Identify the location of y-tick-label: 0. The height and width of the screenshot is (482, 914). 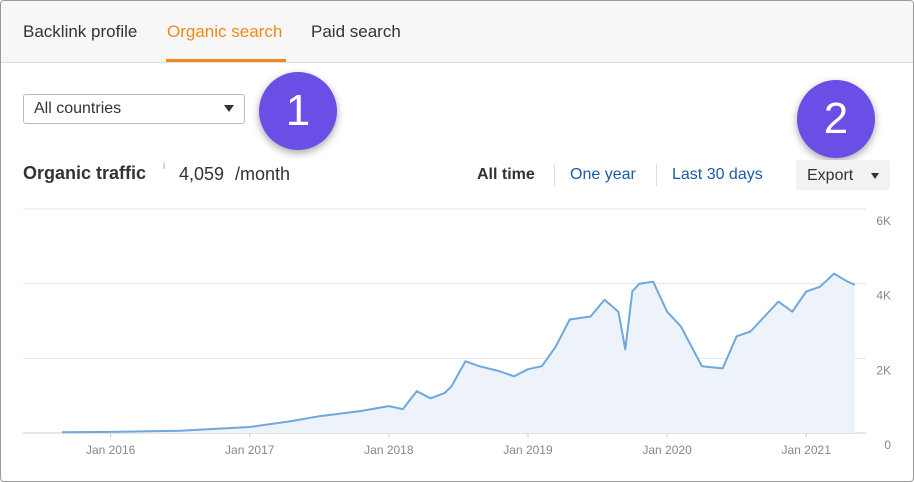
(887, 445).